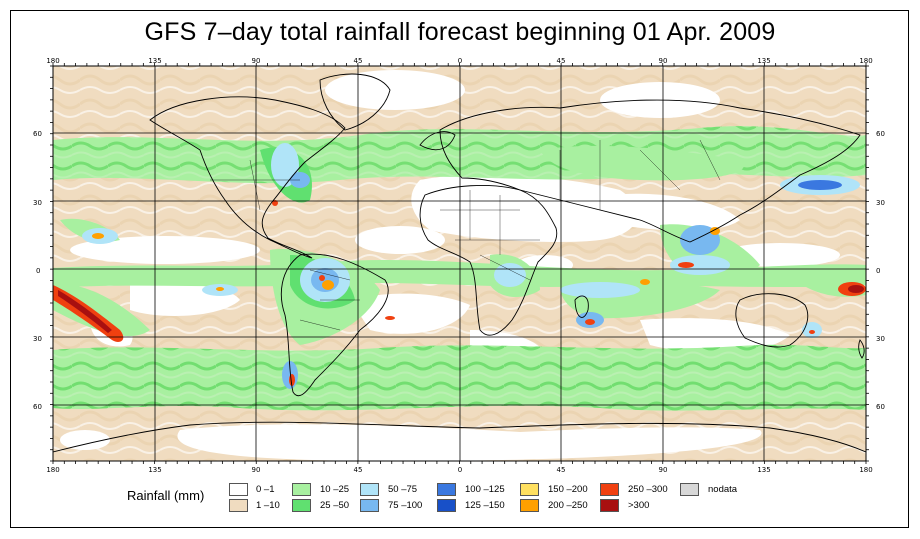 This screenshot has width=920, height=539. I want to click on lon-top-8: 180, so click(865, 61).